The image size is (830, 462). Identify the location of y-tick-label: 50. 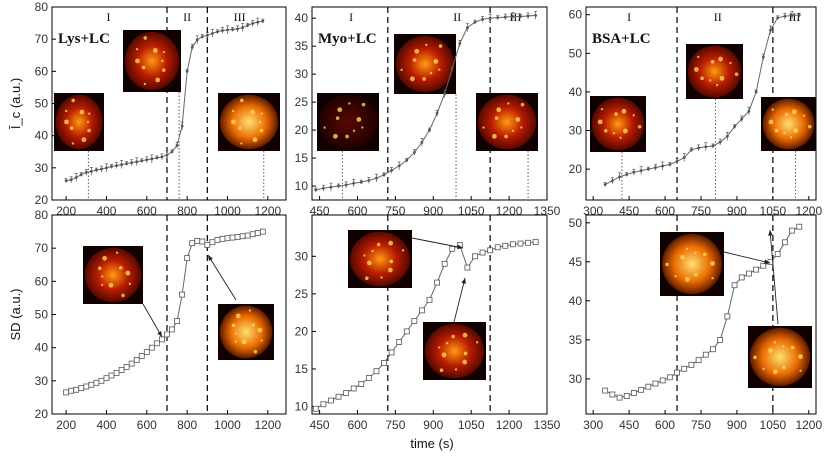
(42, 315).